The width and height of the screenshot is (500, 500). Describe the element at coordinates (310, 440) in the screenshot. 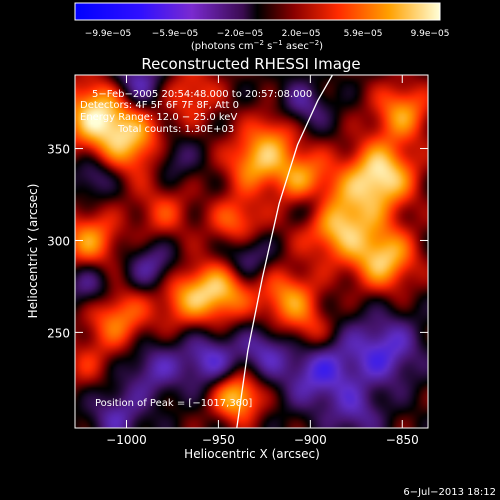

I see `x-tick-label: −900` at that location.